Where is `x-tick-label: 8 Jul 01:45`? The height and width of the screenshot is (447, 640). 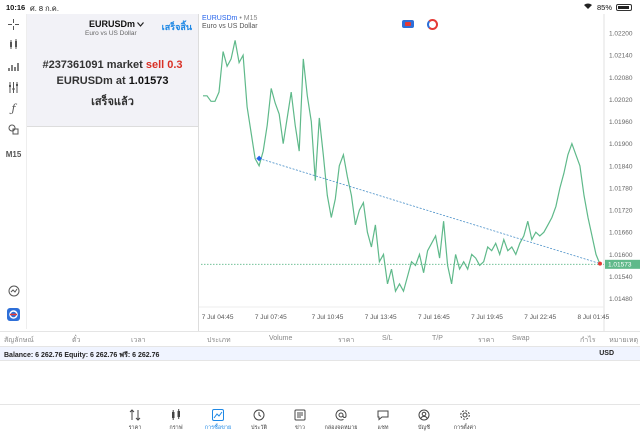 x-tick-label: 8 Jul 01:45 is located at coordinates (593, 317).